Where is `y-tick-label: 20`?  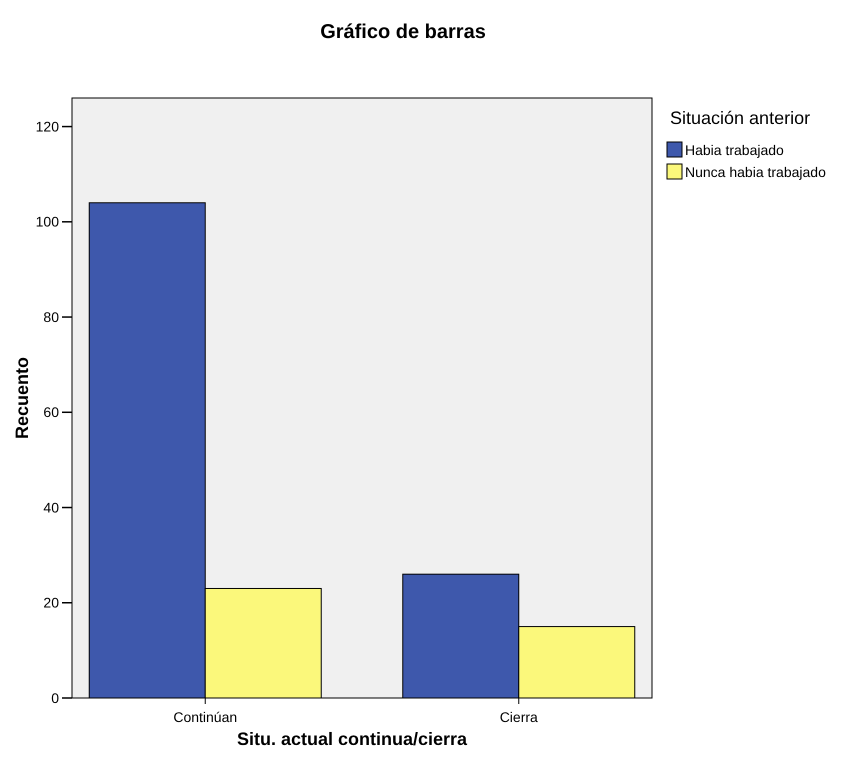 y-tick-label: 20 is located at coordinates (51, 602).